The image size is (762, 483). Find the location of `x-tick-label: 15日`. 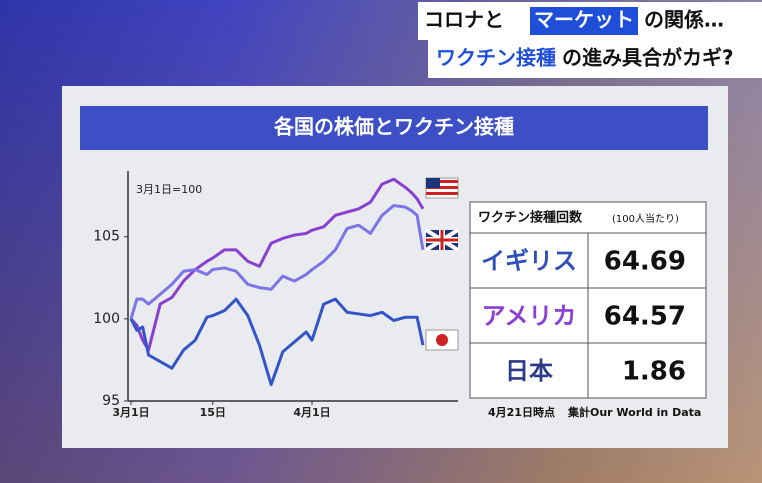

x-tick-label: 15日 is located at coordinates (213, 412).